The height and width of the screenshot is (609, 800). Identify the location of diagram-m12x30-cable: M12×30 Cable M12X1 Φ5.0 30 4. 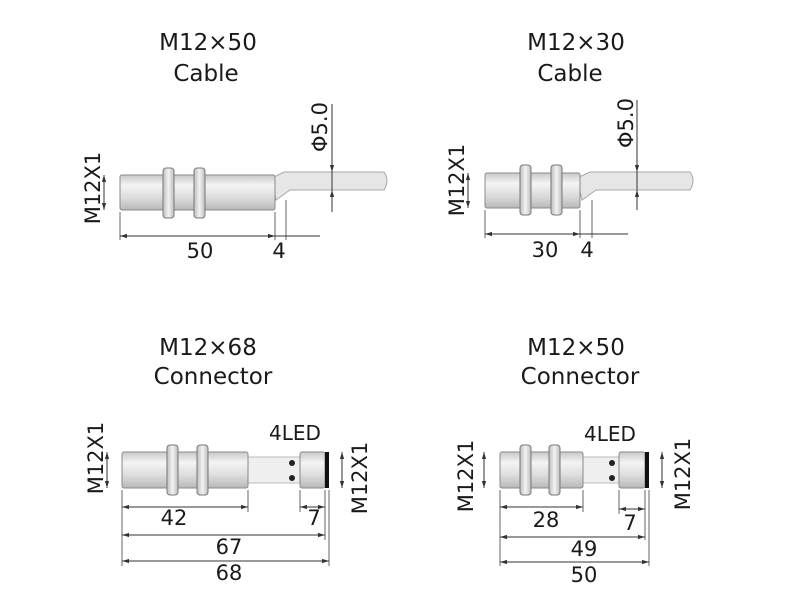
(569, 146).